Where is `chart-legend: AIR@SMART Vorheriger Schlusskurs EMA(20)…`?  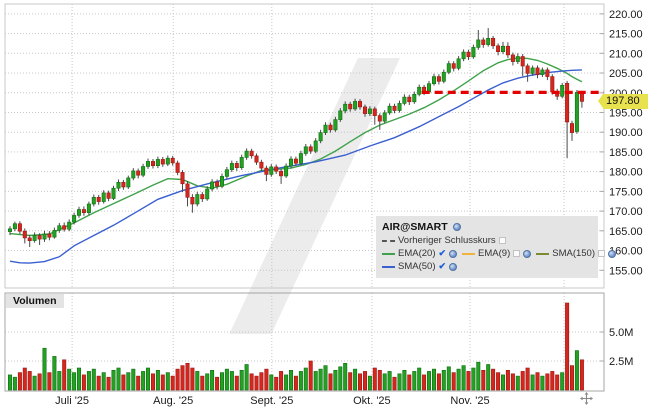
chart-legend: AIR@SMART Vorheriger Schlusskurs EMA(20)… is located at coordinates (496, 247).